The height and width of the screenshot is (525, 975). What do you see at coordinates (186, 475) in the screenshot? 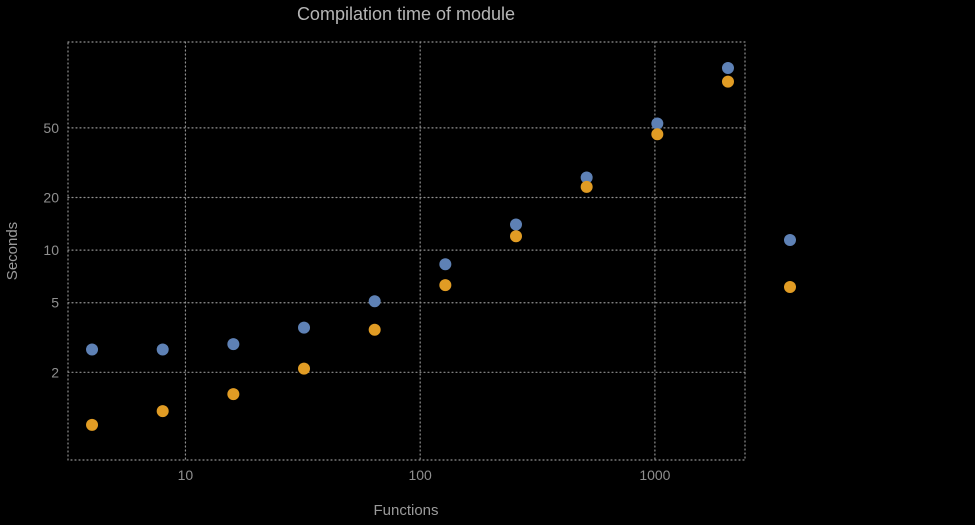
I see `x-tick-label: 10` at bounding box center [186, 475].